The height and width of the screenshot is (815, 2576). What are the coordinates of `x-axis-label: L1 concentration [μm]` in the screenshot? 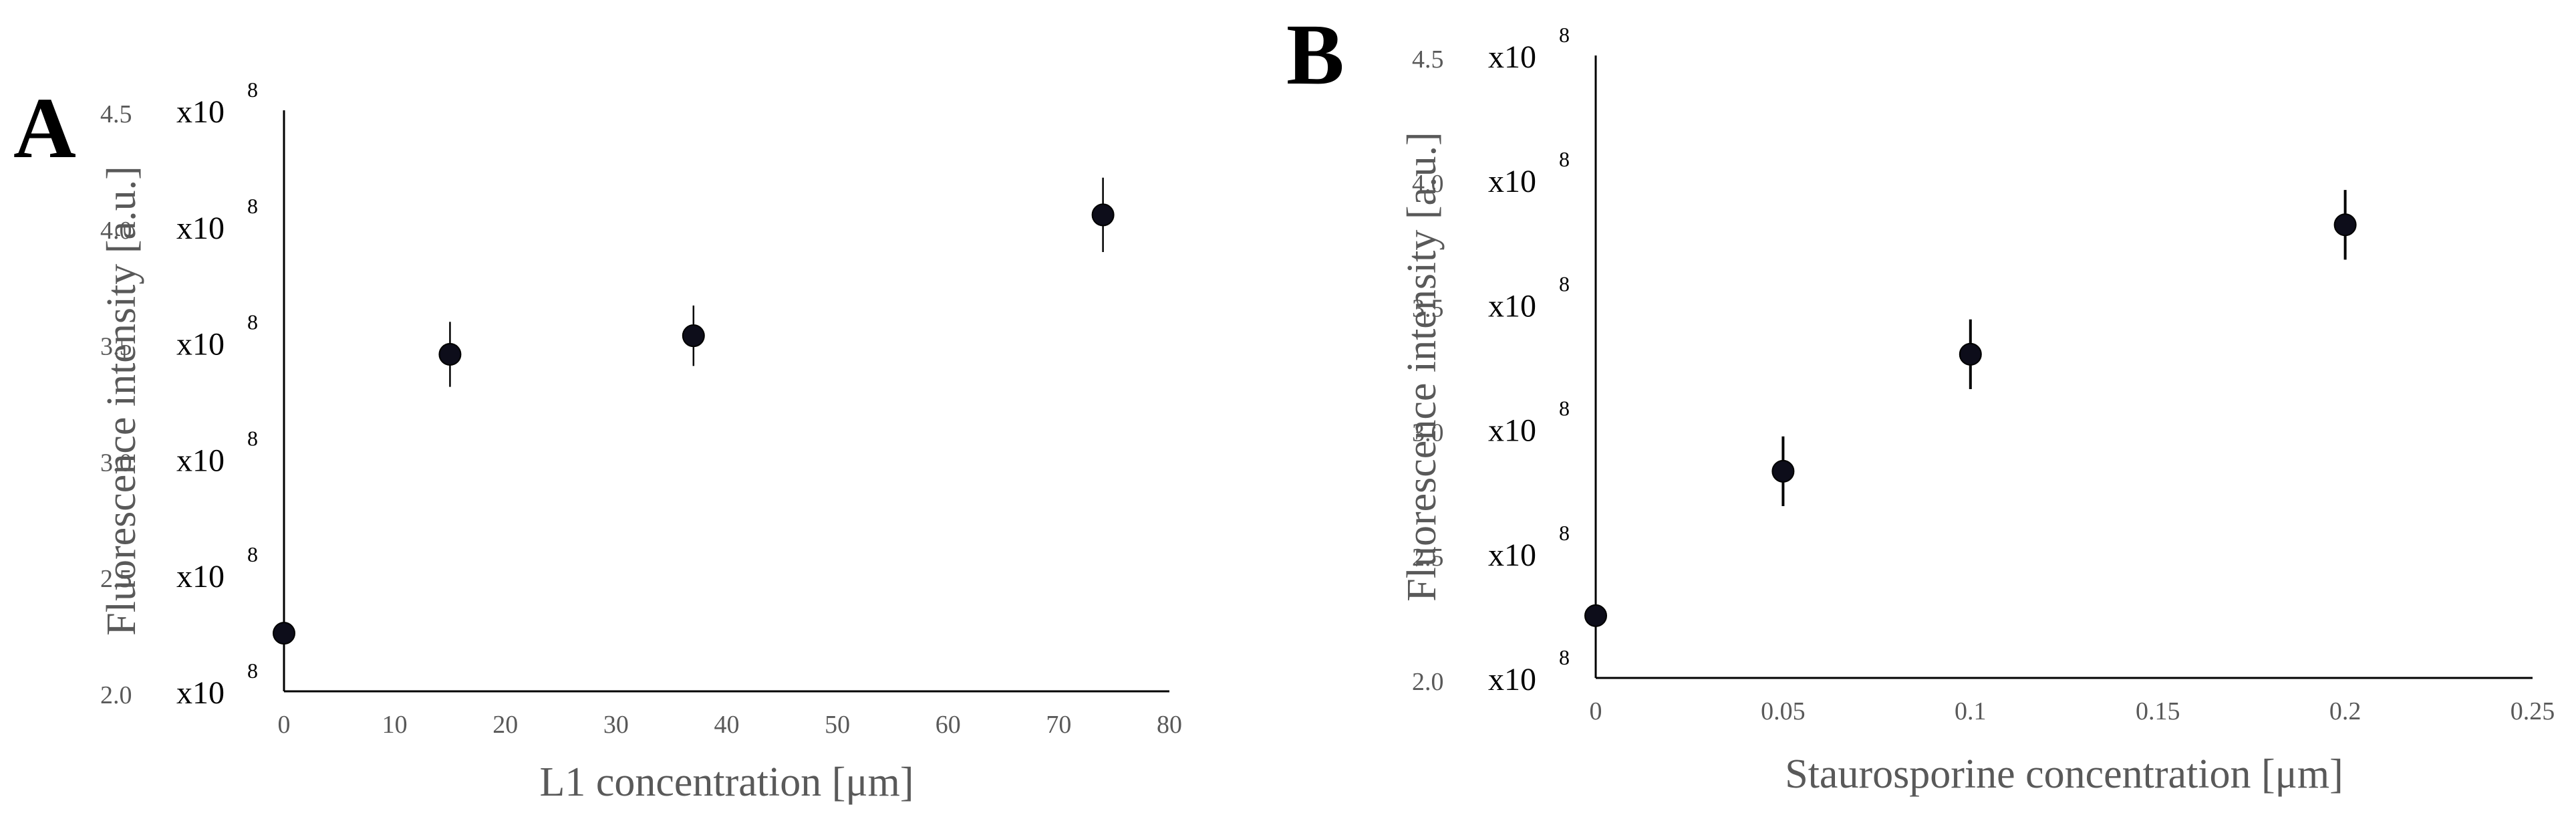 It's located at (726, 782).